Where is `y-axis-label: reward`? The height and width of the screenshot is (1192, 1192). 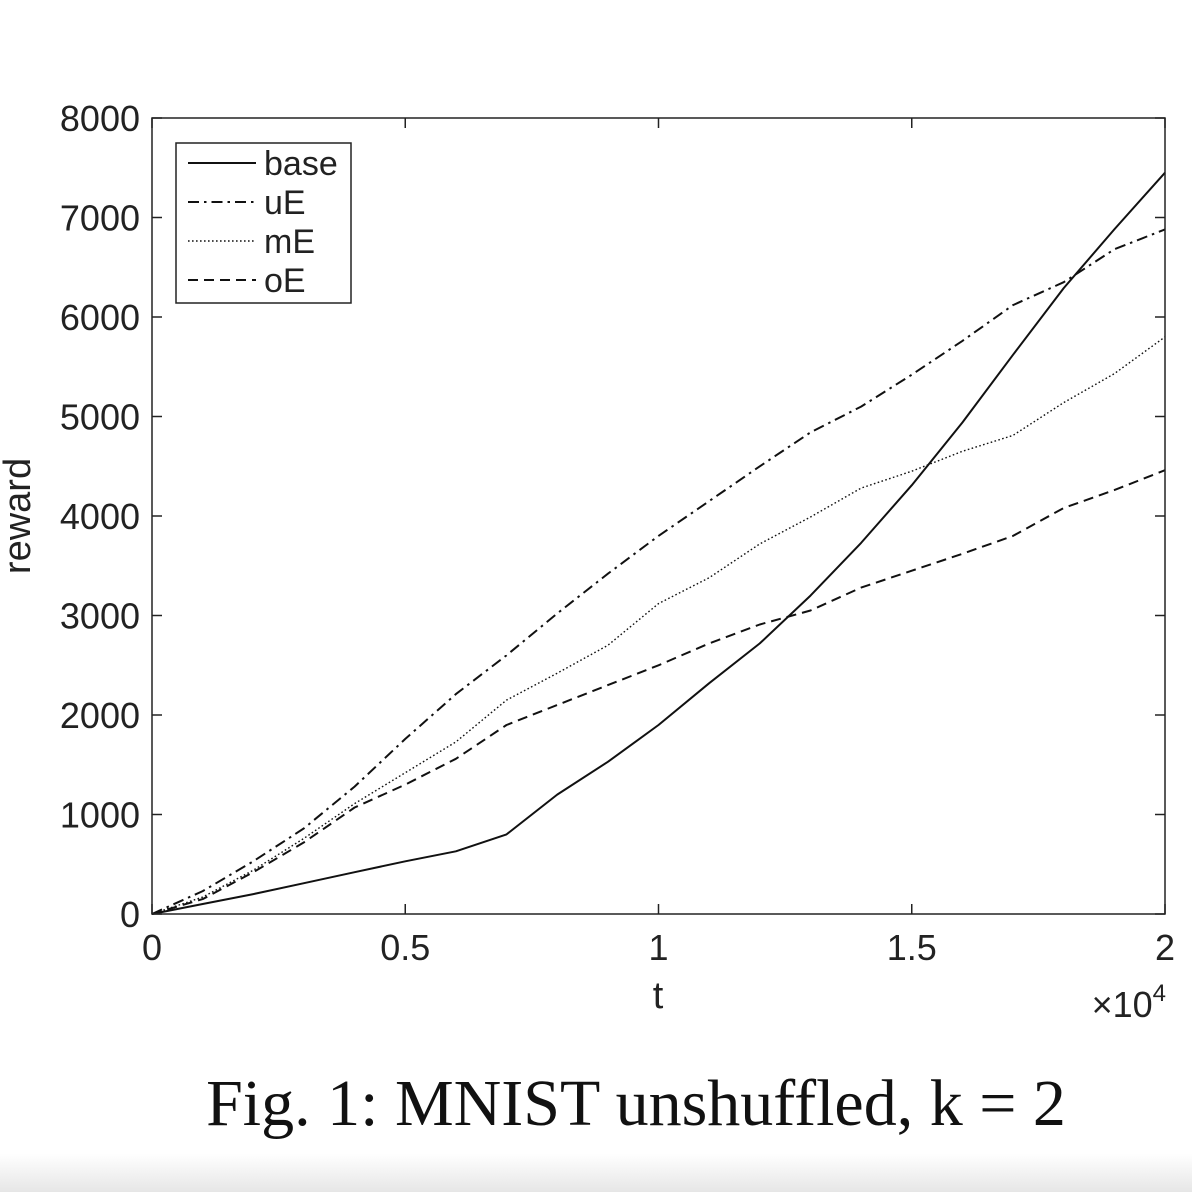 y-axis-label: reward is located at coordinates (19, 516).